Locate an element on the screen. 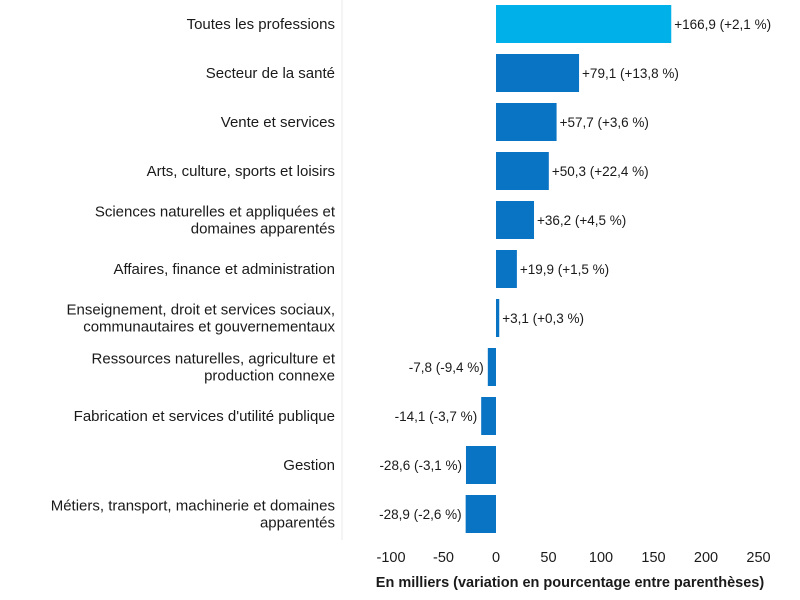 The height and width of the screenshot is (600, 800). category-label-line: Arts, culture, sports et loisirs is located at coordinates (241, 171).